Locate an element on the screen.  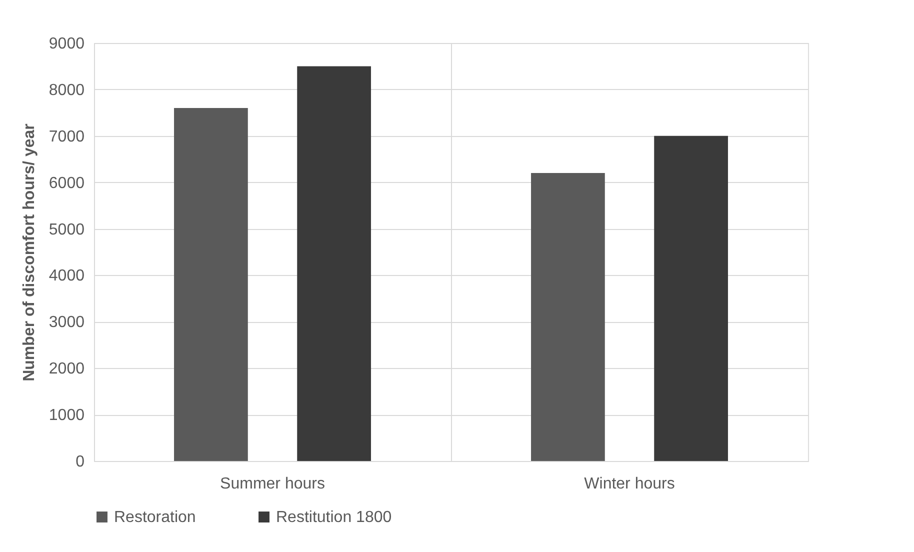
y-tick-label: 7000 is located at coordinates (66, 137).